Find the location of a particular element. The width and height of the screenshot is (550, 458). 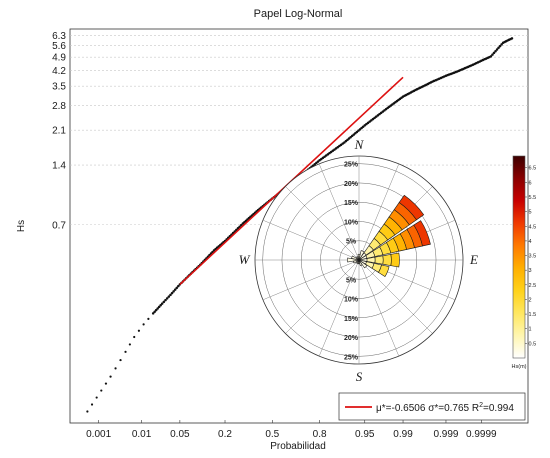

legend: μ*=-0.6506 σ*=0.765 R2=0.994 is located at coordinates (432, 406).